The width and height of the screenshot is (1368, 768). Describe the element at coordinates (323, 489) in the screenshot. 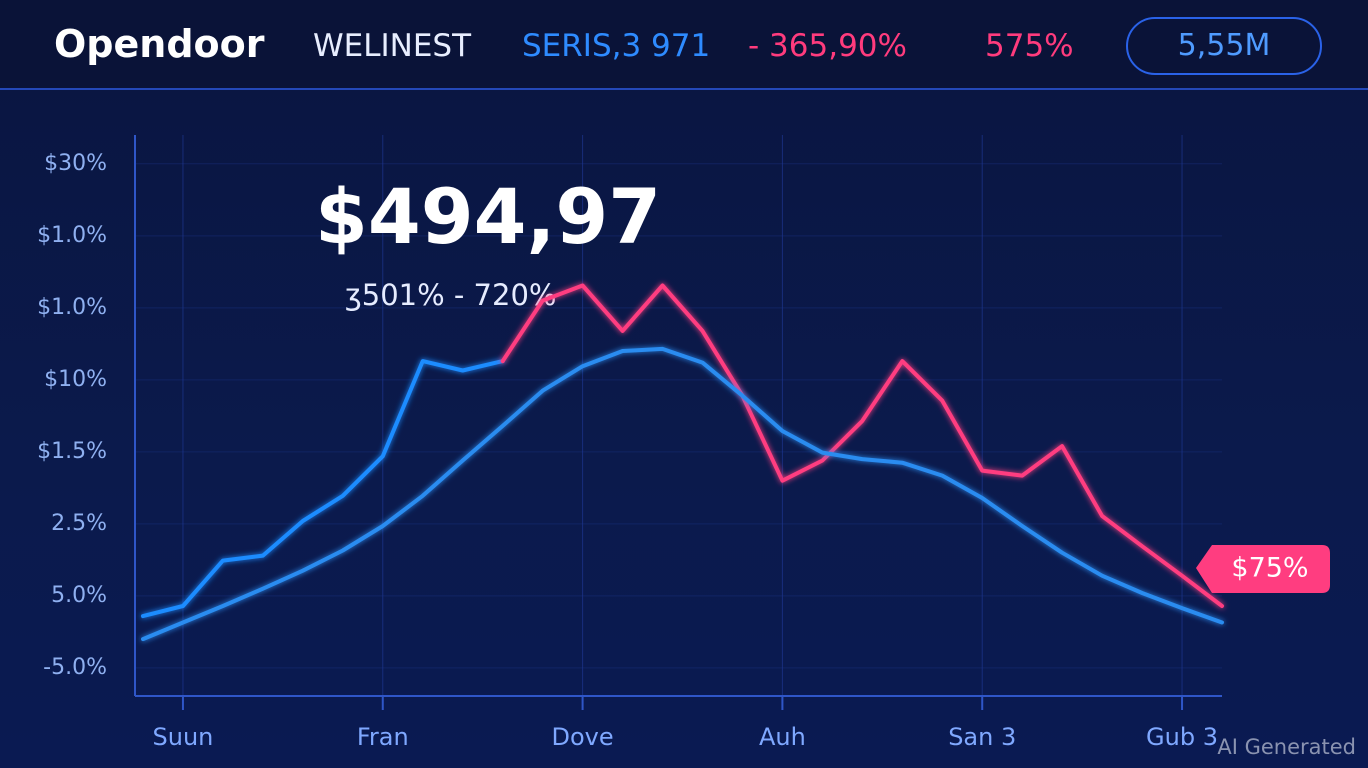

I see `series-line` at that location.